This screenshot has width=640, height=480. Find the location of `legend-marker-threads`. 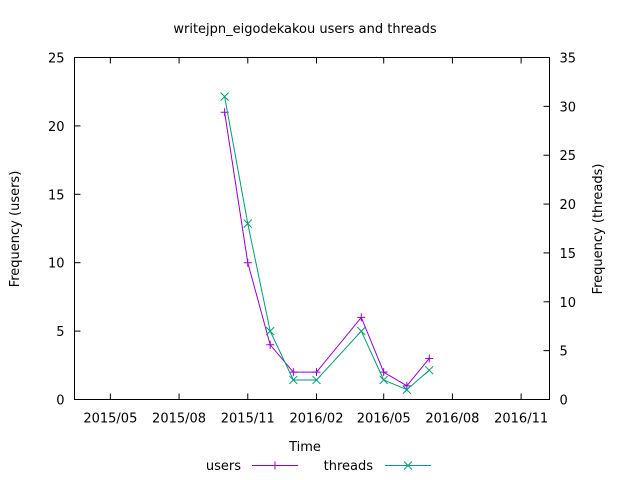

legend-marker-threads is located at coordinates (408, 465).